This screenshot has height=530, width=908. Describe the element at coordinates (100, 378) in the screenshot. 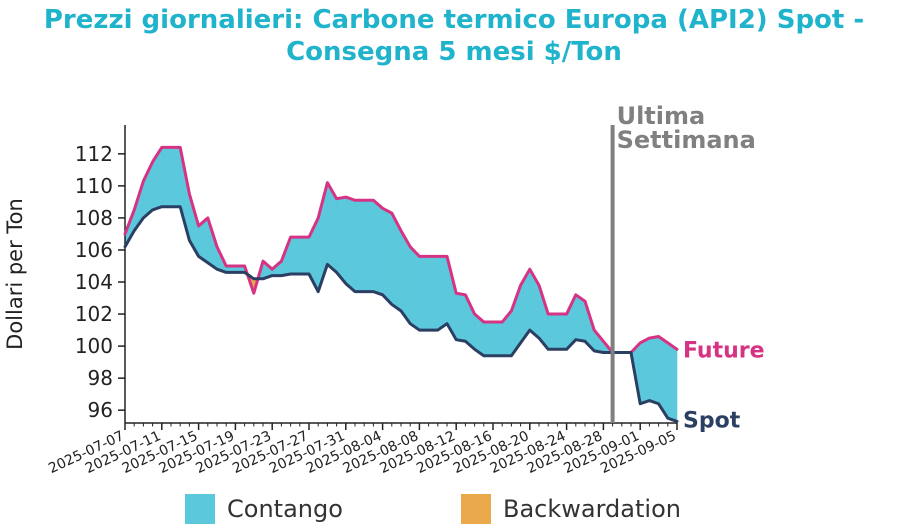

I see `y-tick-label: 98` at that location.